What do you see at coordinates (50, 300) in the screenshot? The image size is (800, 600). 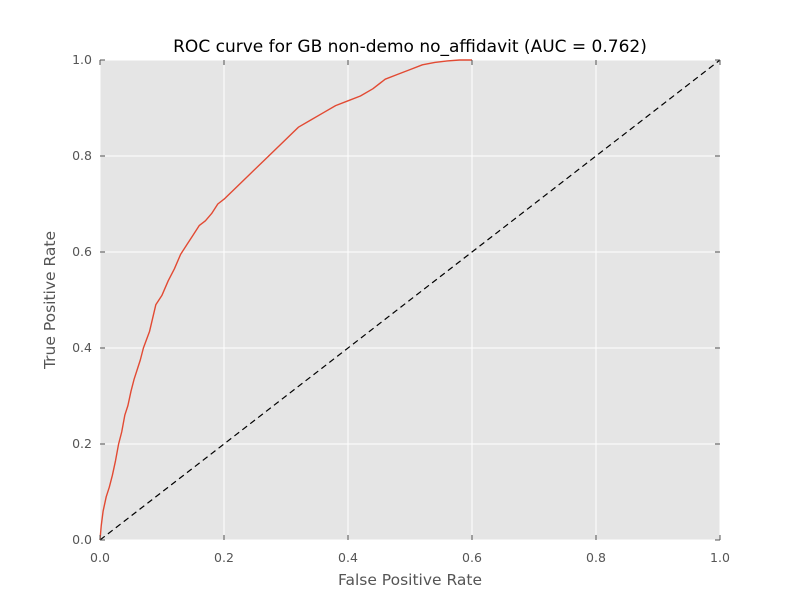 I see `y-axis-label: True Positive Rate` at bounding box center [50, 300].